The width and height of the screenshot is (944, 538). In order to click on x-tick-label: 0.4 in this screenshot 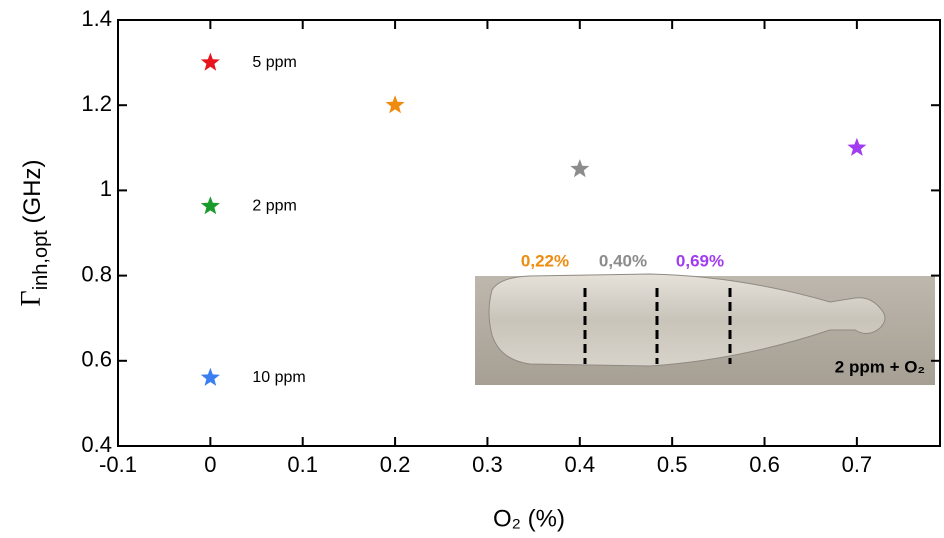, I will do `click(580, 464)`.